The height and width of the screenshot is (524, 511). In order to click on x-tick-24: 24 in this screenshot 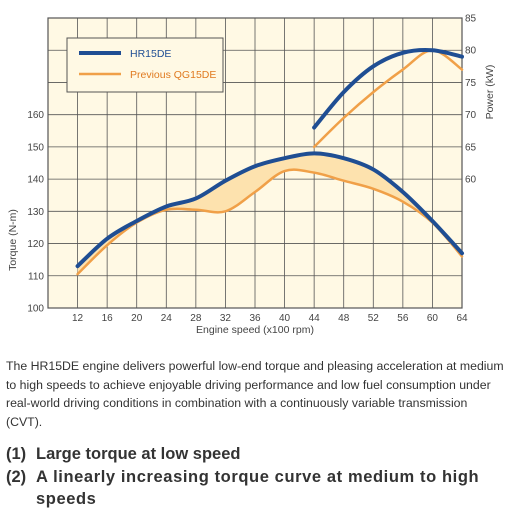, I will do `click(167, 318)`.